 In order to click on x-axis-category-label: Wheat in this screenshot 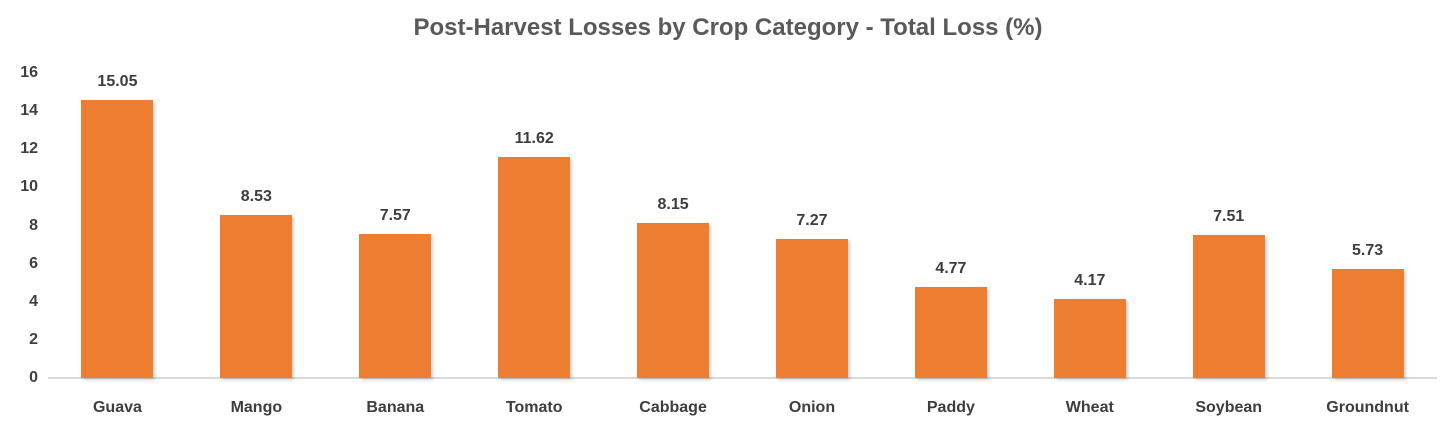, I will do `click(1089, 407)`.